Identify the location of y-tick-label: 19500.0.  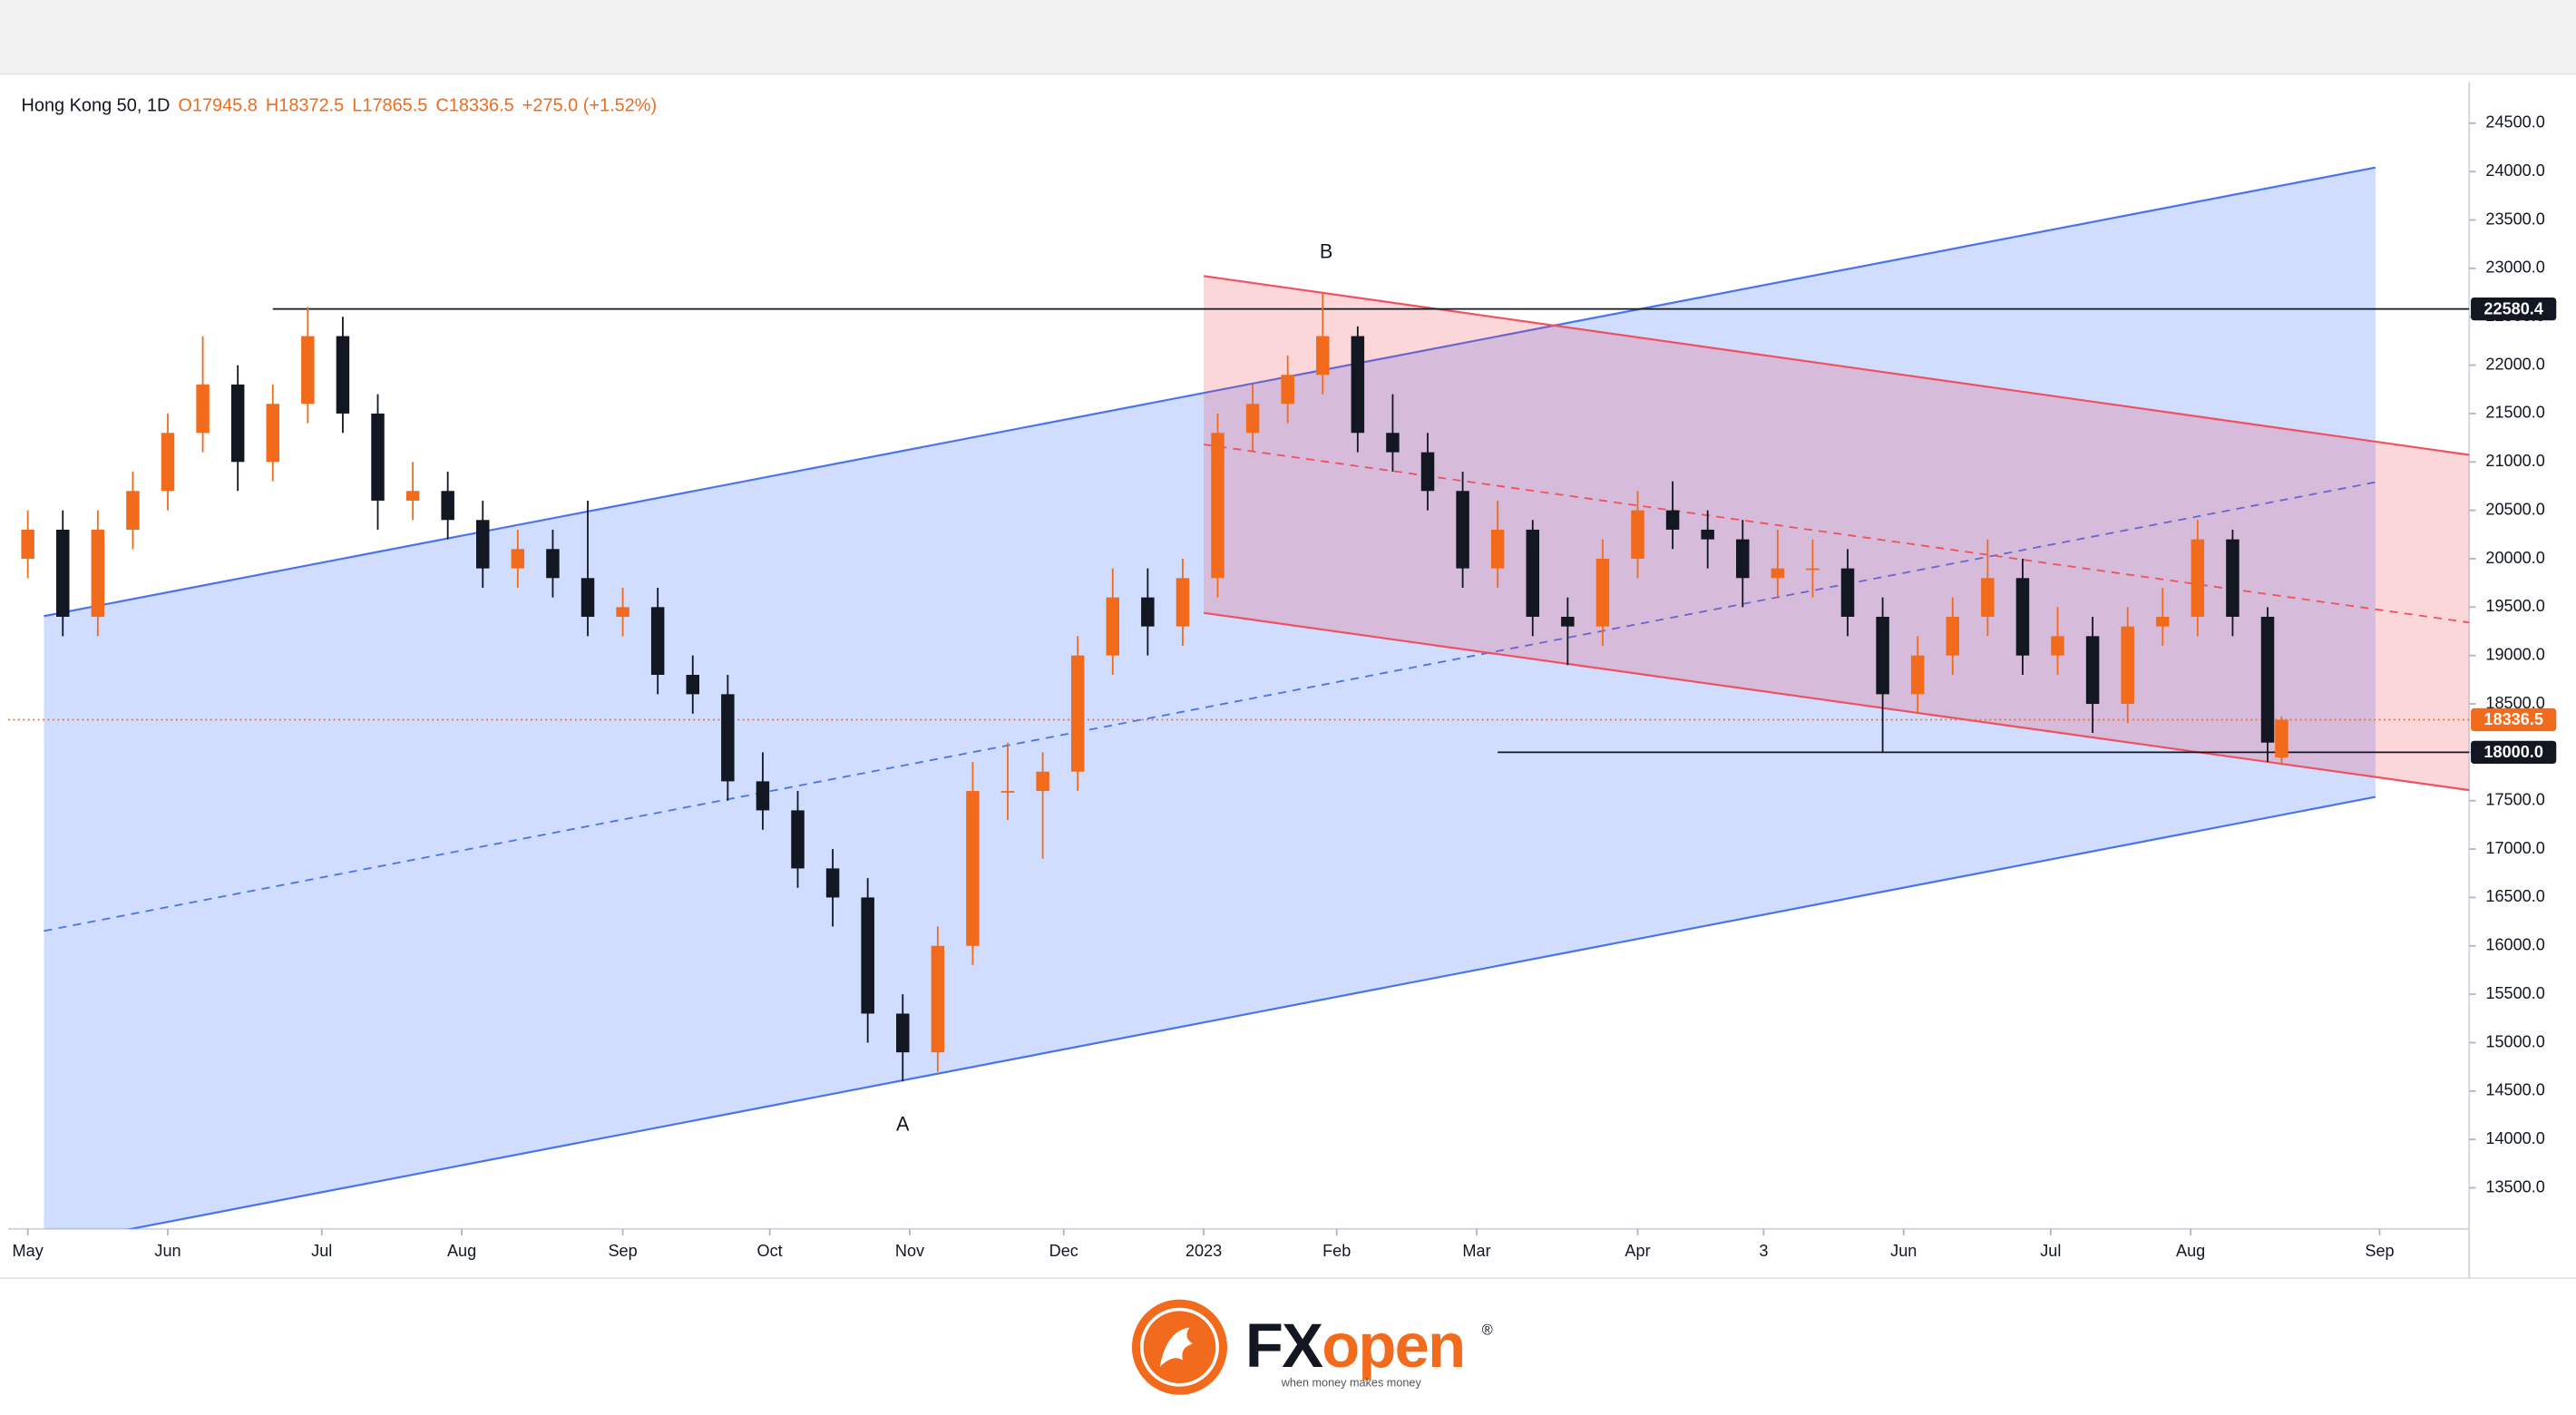
(2514, 606).